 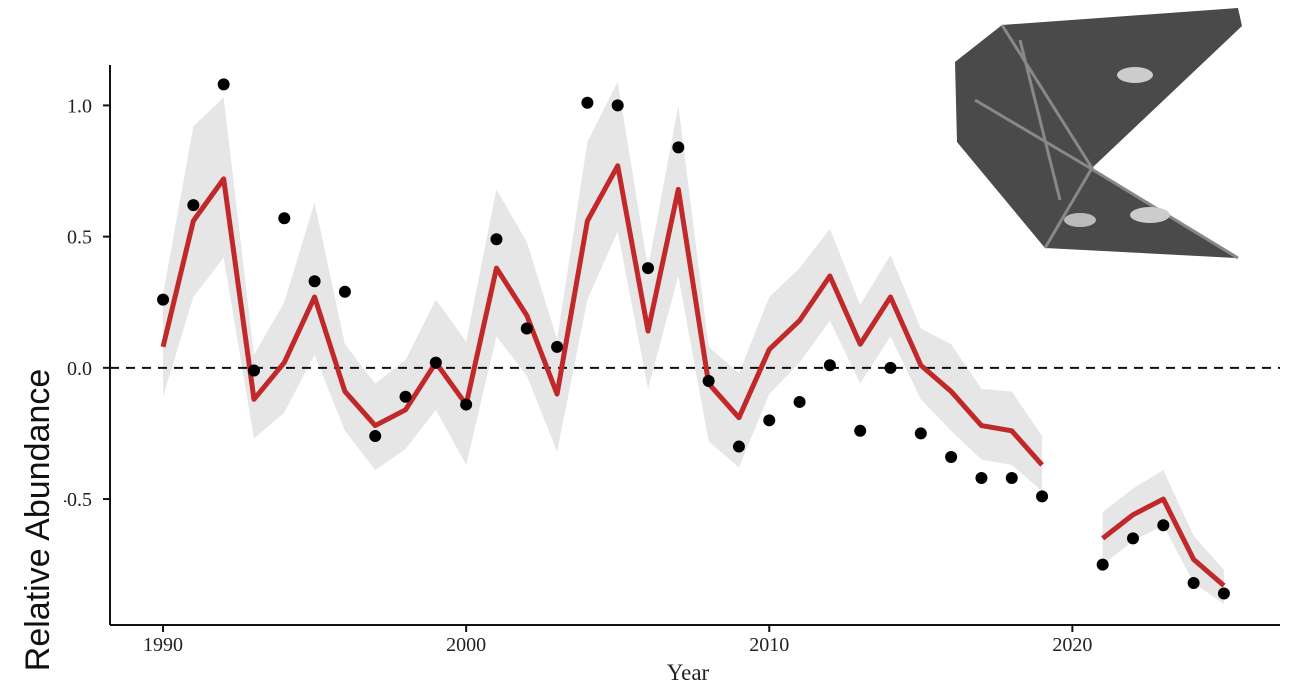 I want to click on y-tick-label: -0.5, so click(x=76, y=500).